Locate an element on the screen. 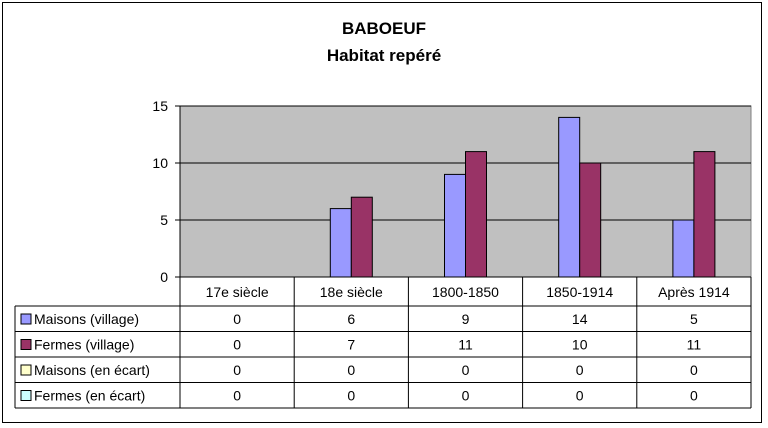 This screenshot has height=428, width=768. data-table-value: 14 is located at coordinates (580, 319).